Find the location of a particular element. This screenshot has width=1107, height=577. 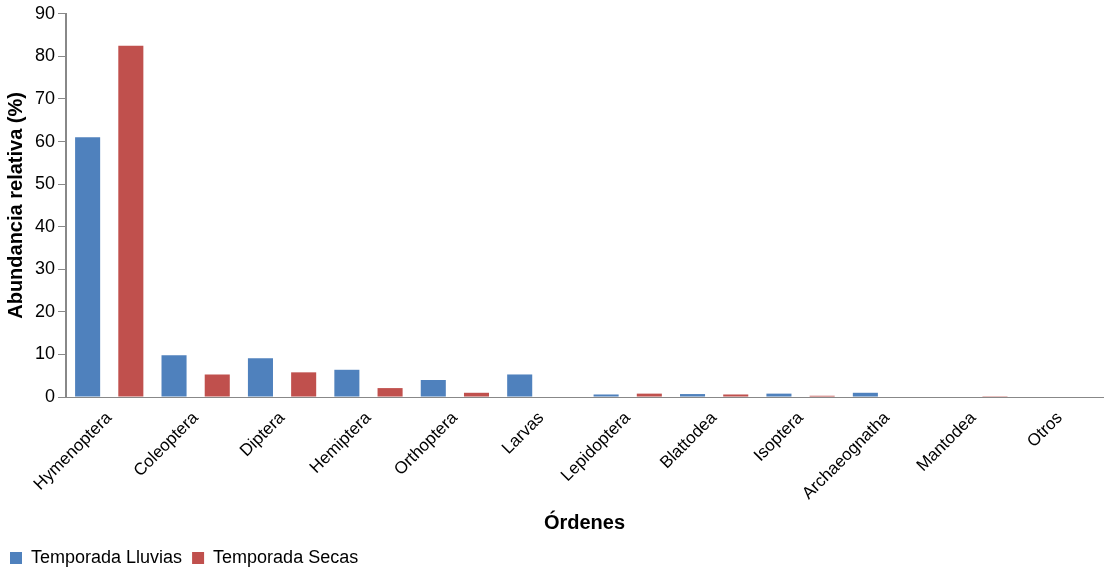

y-tick-label: 10 is located at coordinates (45, 353).